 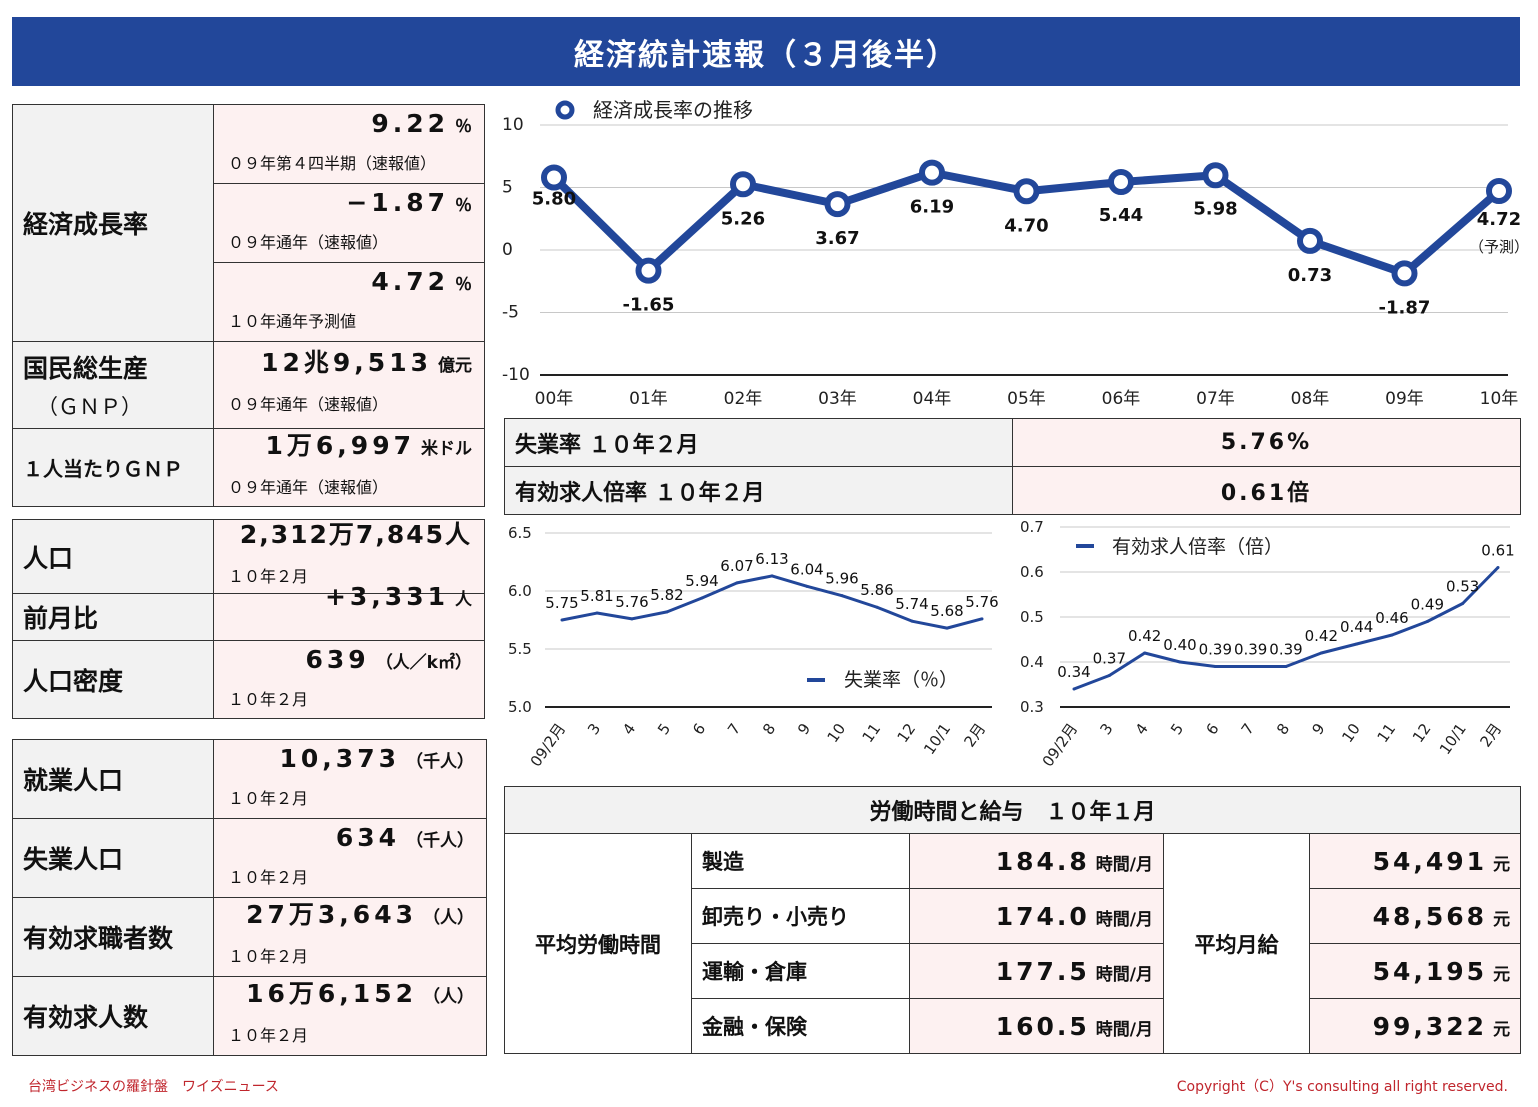 What do you see at coordinates (766, 51) in the screenshot?
I see `page-title: 経済統計速報（３月後半）` at bounding box center [766, 51].